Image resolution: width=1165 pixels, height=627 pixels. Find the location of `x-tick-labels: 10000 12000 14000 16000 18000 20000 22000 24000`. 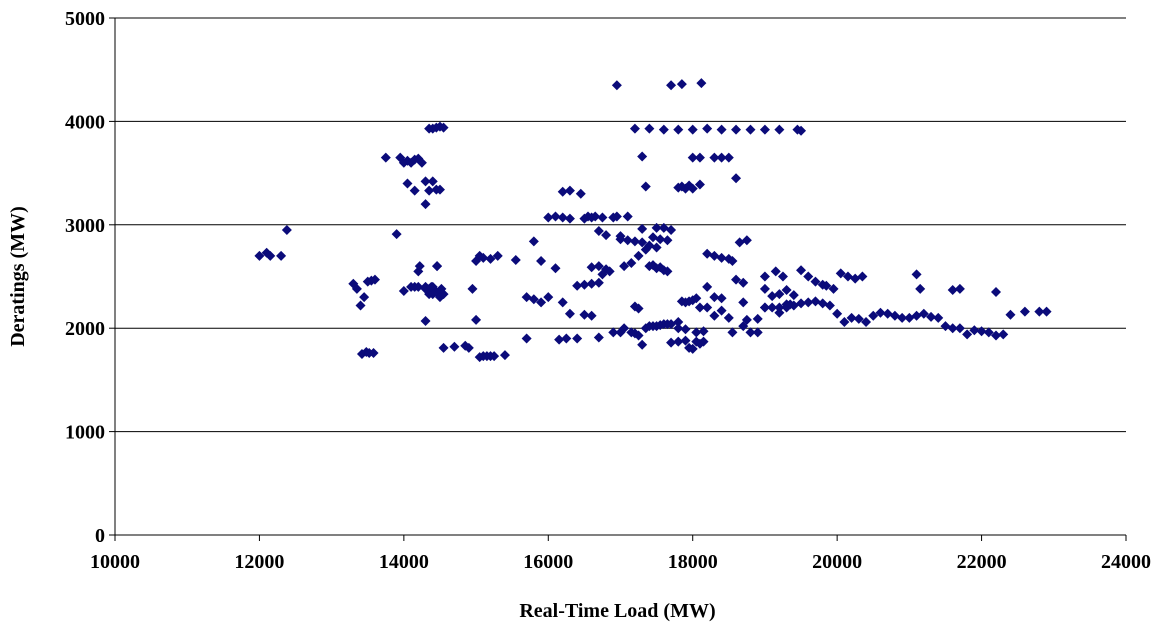

x-tick-labels: 10000 12000 14000 16000 18000 20000 22000 24000 is located at coordinates (620, 554).